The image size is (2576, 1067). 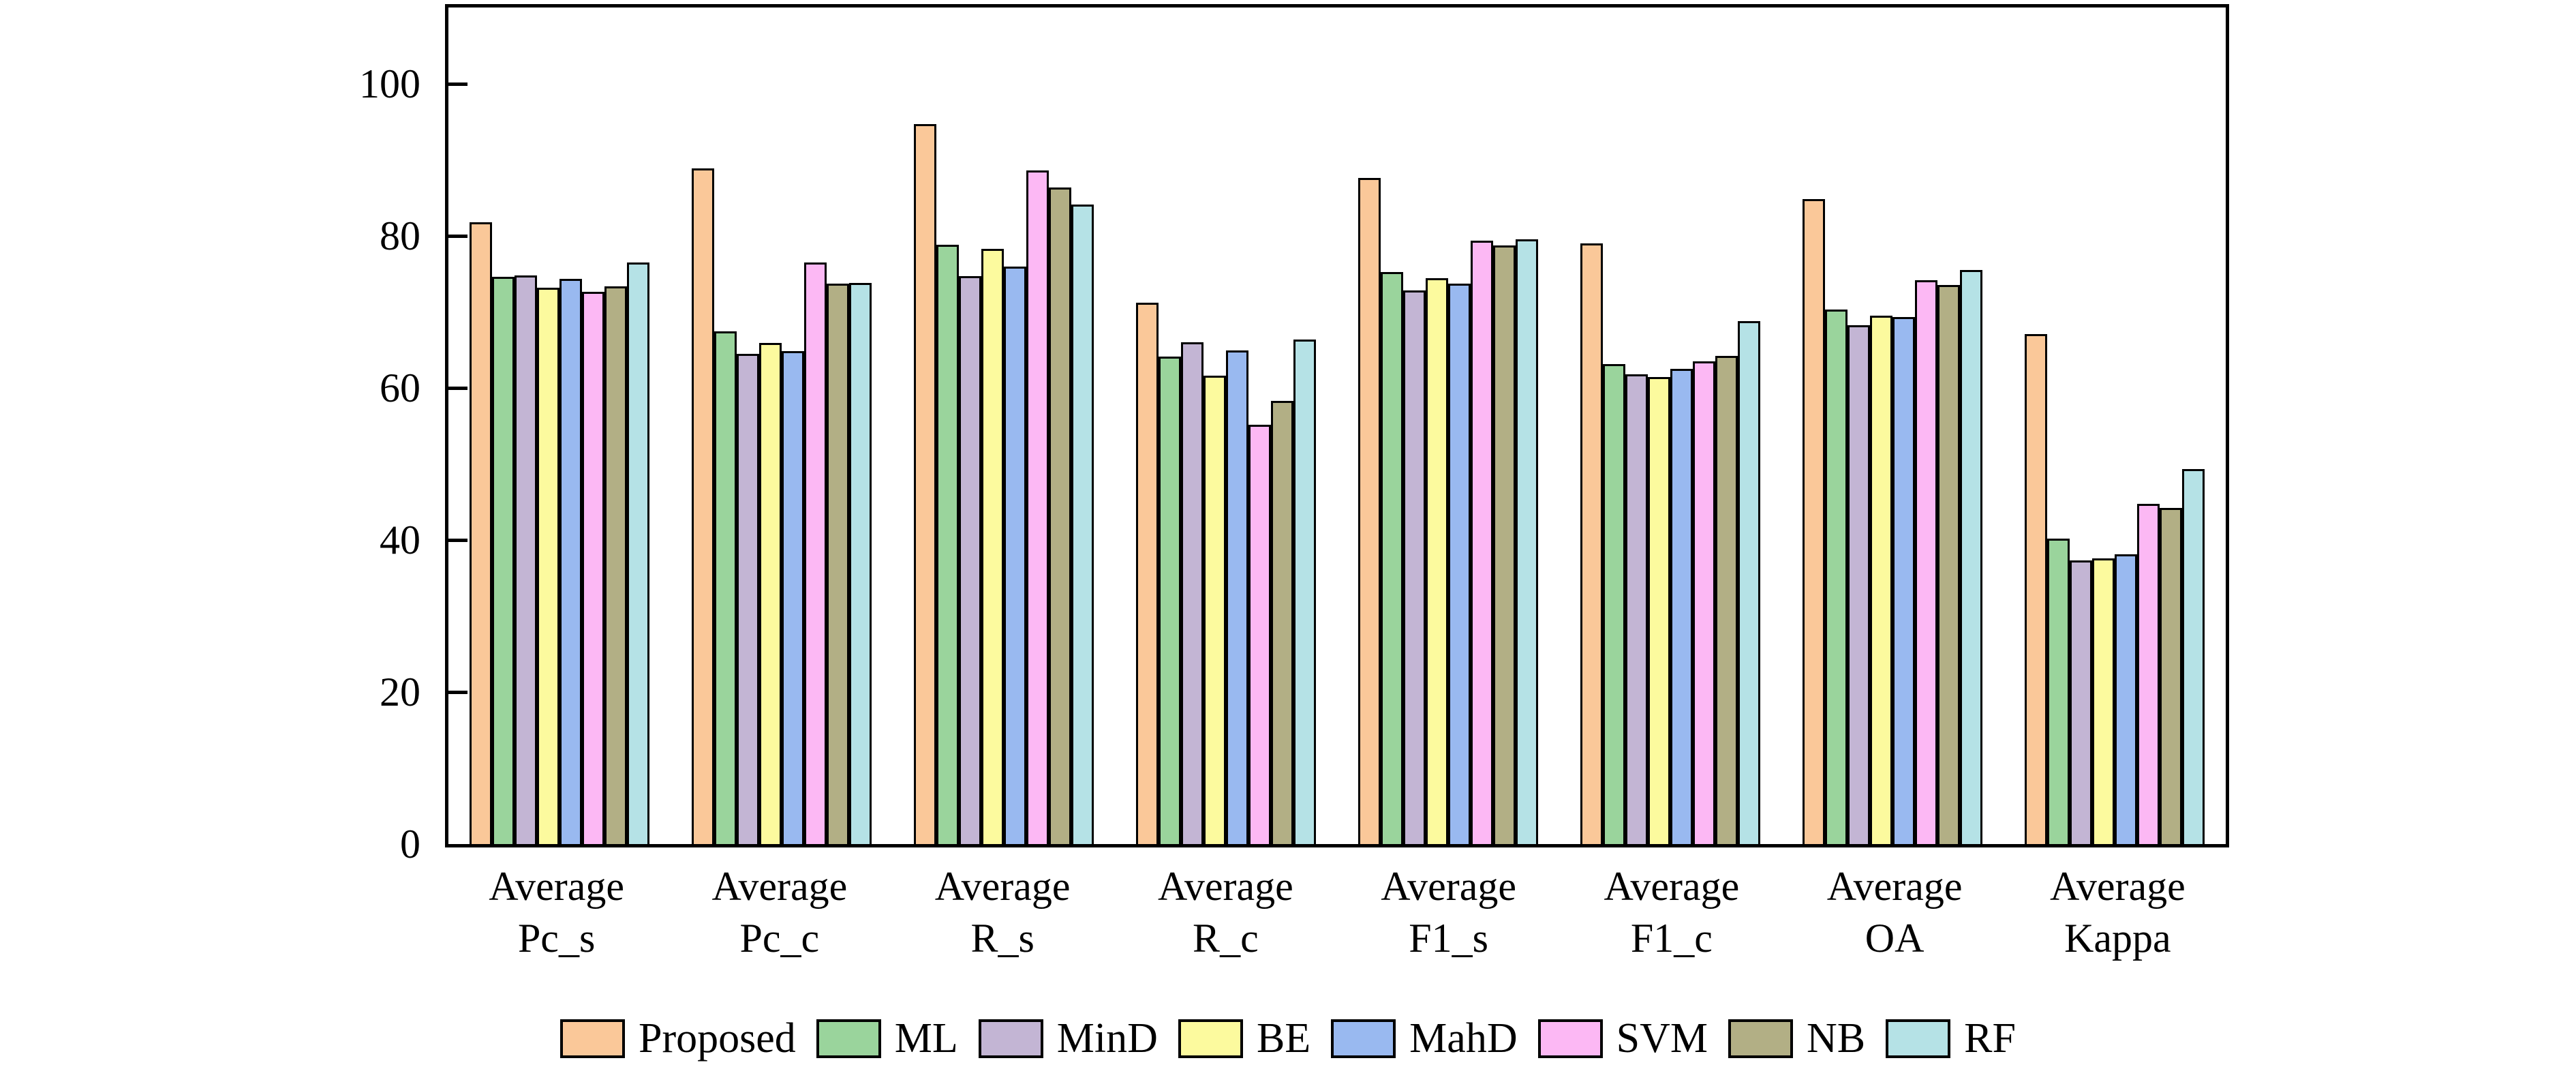 I want to click on legend-item-proposed: Proposed, so click(x=678, y=1038).